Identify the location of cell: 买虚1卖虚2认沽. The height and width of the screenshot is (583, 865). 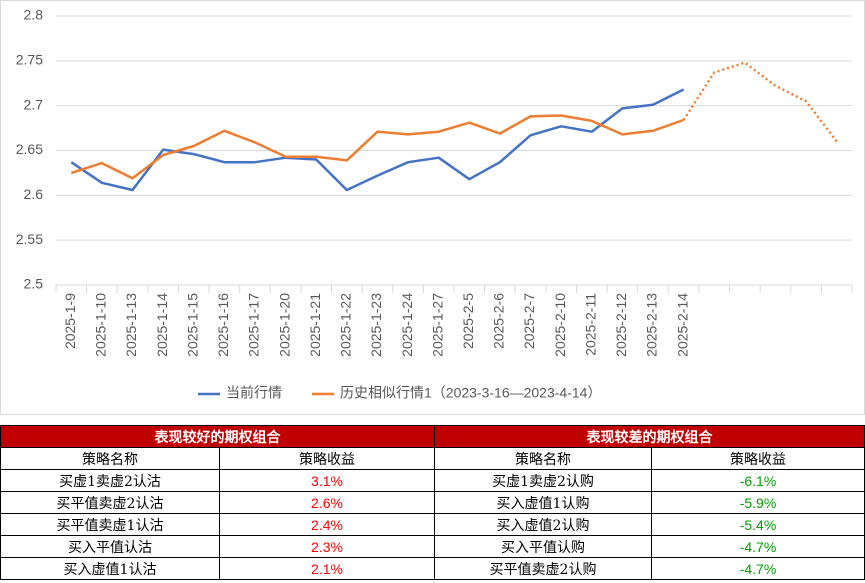
(110, 480).